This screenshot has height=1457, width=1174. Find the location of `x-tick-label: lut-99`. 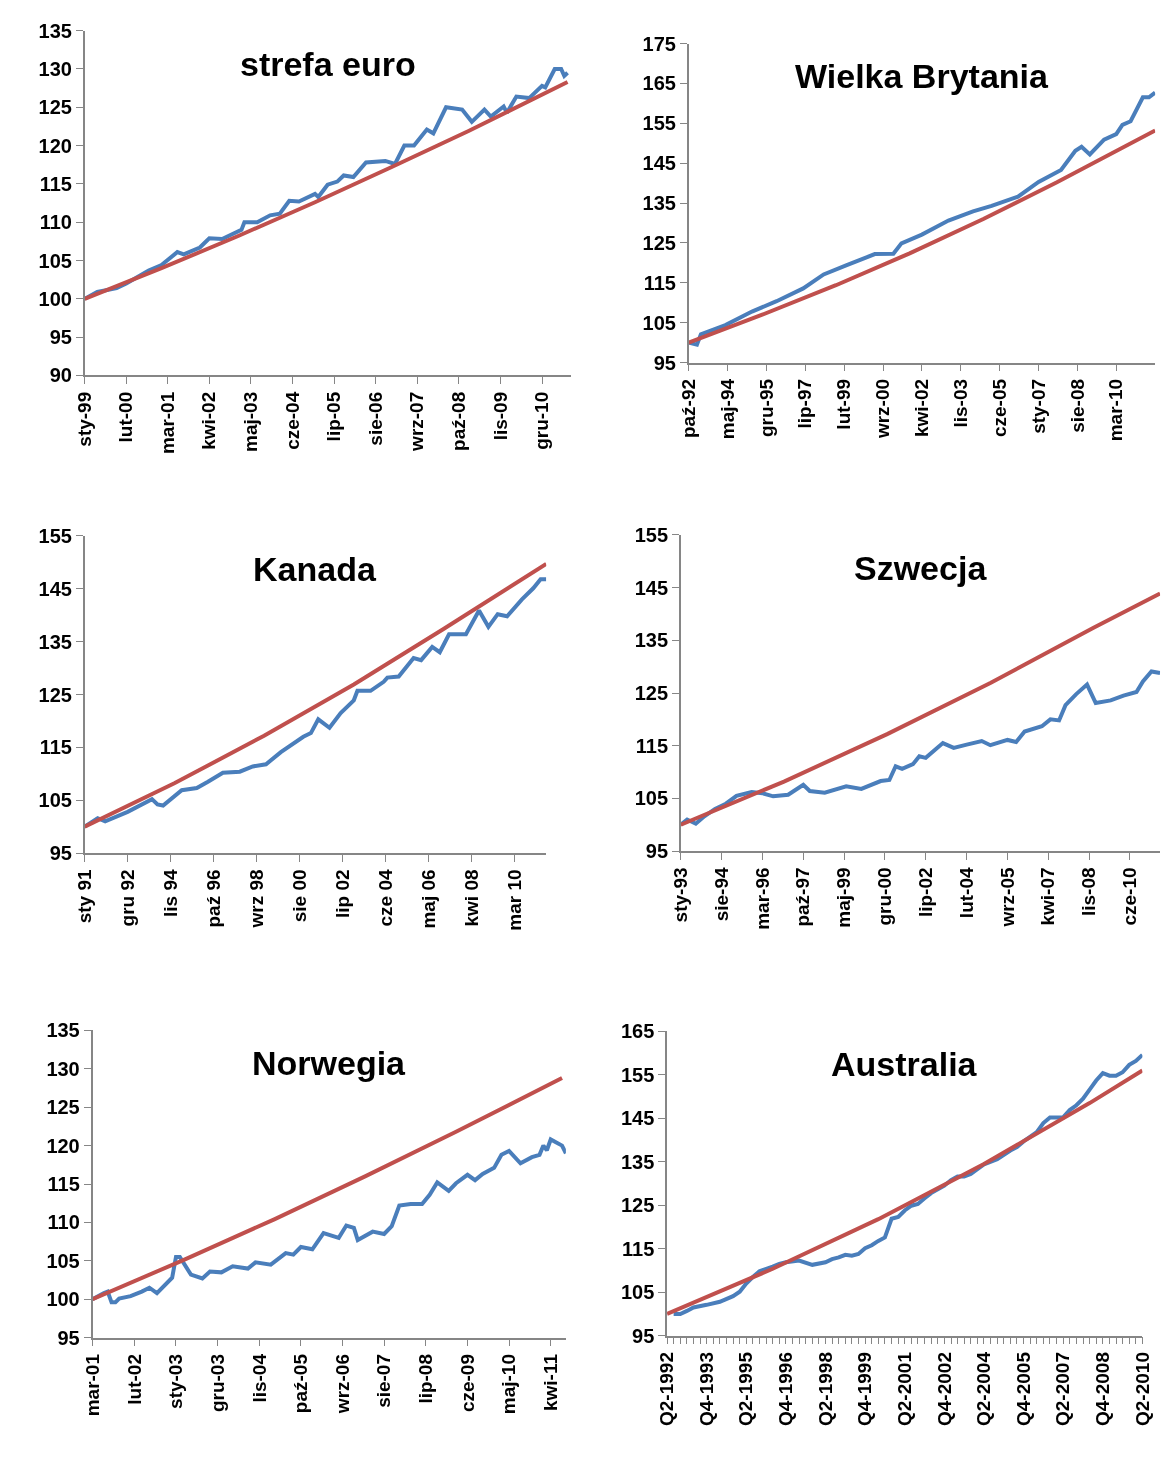

x-tick-label: lut-99 is located at coordinates (844, 404).